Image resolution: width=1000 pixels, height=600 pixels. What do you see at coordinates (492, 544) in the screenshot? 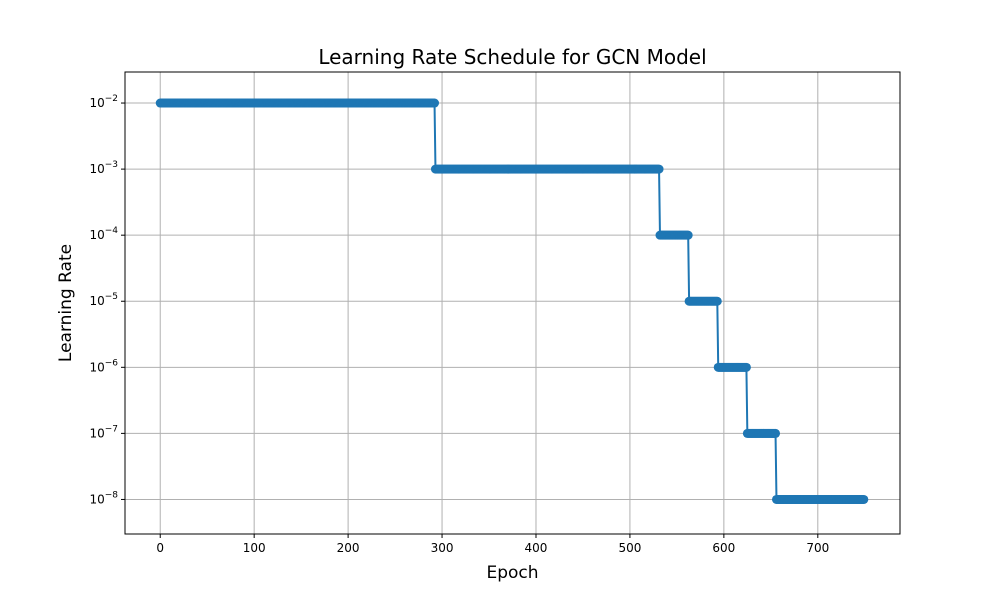
I see `x-axis-ticks: 0 100 200 300 400 500 600 700` at bounding box center [492, 544].